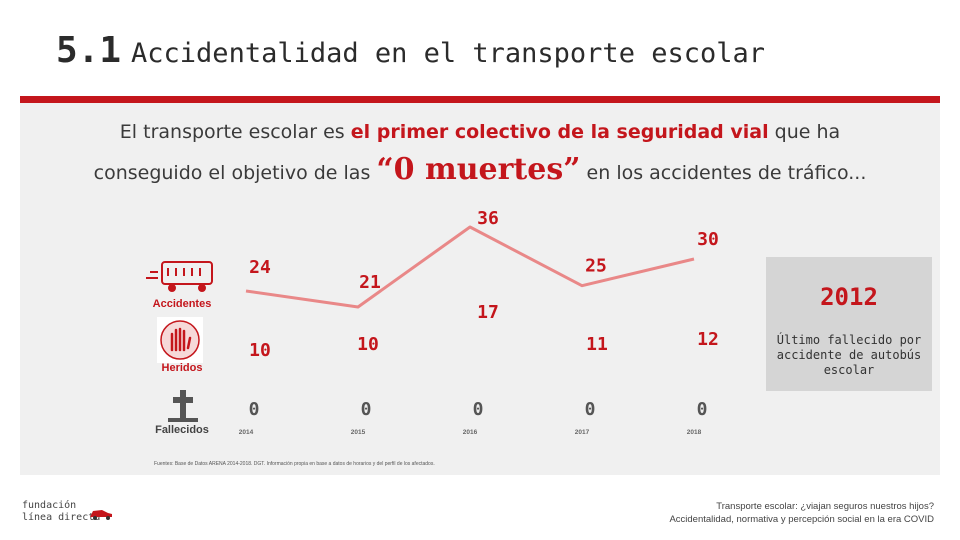  What do you see at coordinates (235, 132) in the screenshot?
I see `intro-text: El transporte escolar es` at bounding box center [235, 132].